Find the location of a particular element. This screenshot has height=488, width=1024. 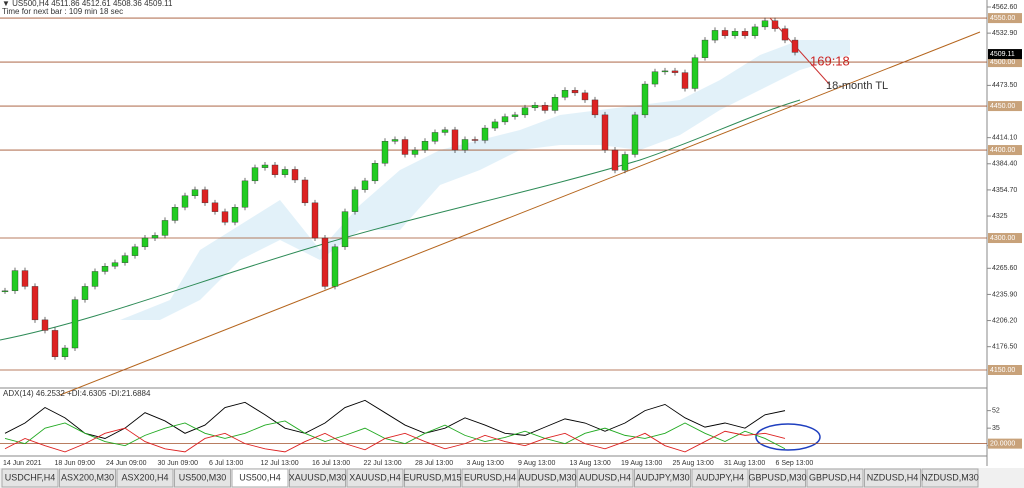

tab-label: XAUUSD,M30 is located at coordinates (318, 477).